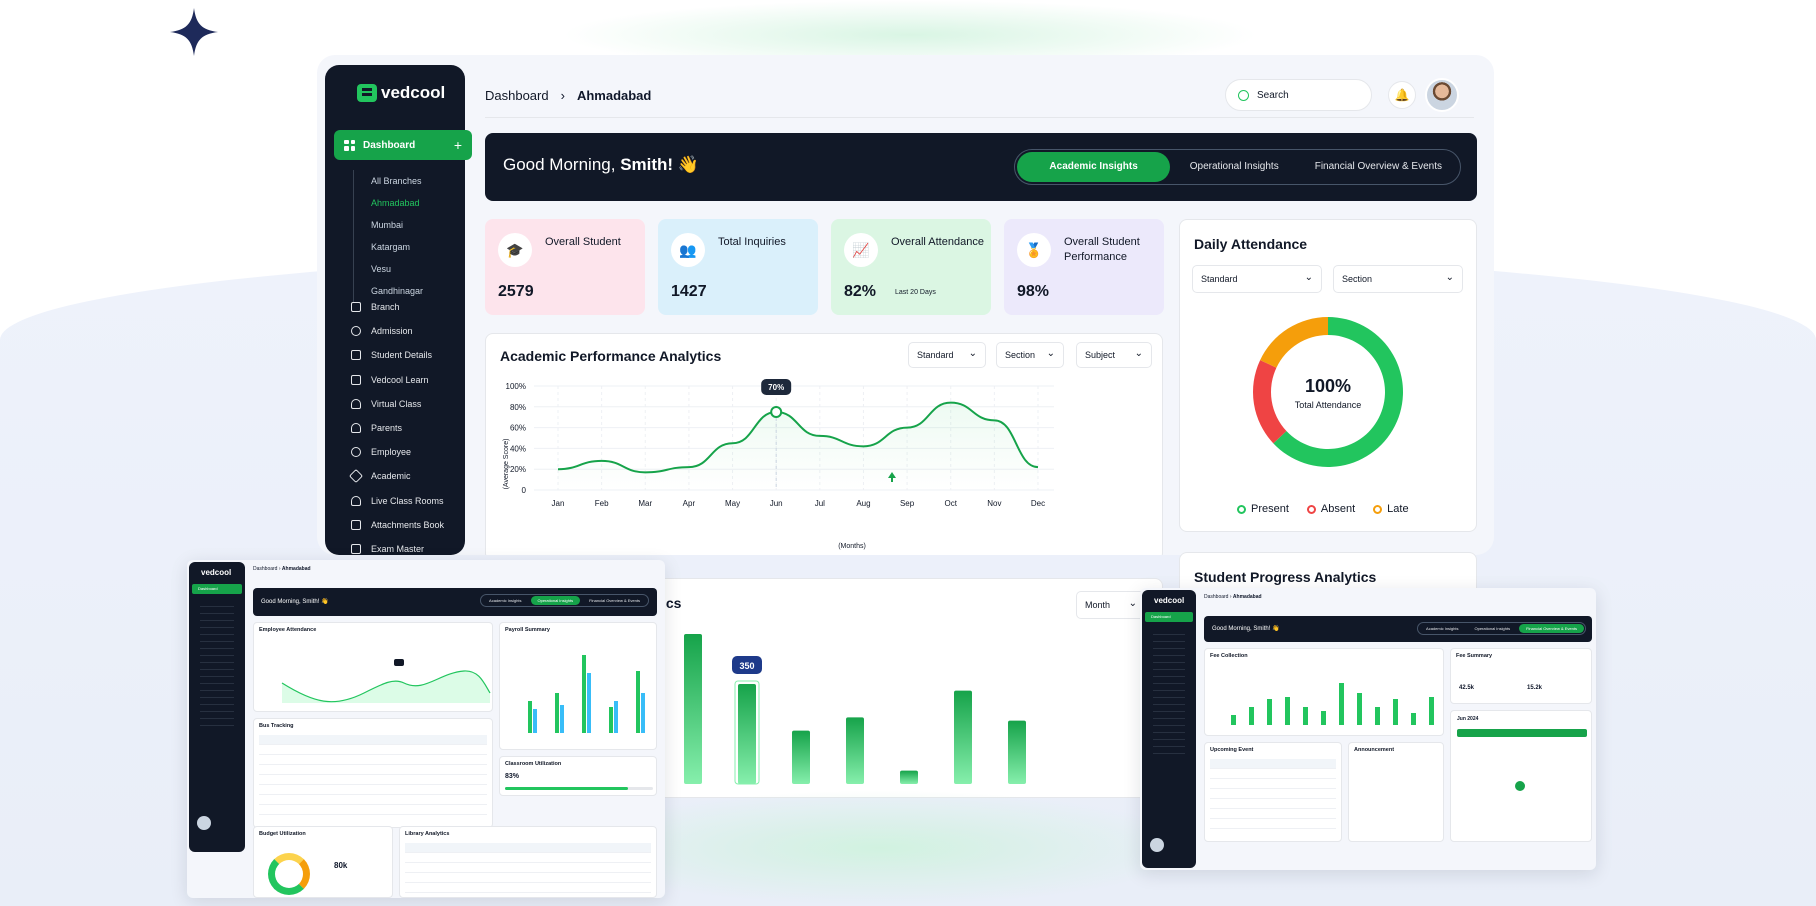 The height and width of the screenshot is (906, 1816). What do you see at coordinates (1234, 166) in the screenshot?
I see `tab-operational-insights: Operational Insights` at bounding box center [1234, 166].